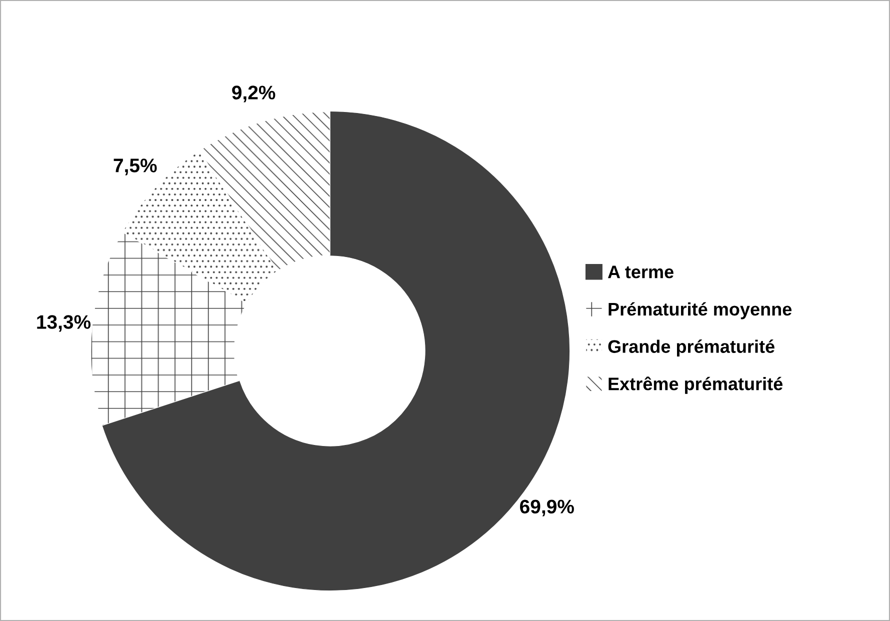  I want to click on legend-label: Extrême prématurité, so click(695, 385).